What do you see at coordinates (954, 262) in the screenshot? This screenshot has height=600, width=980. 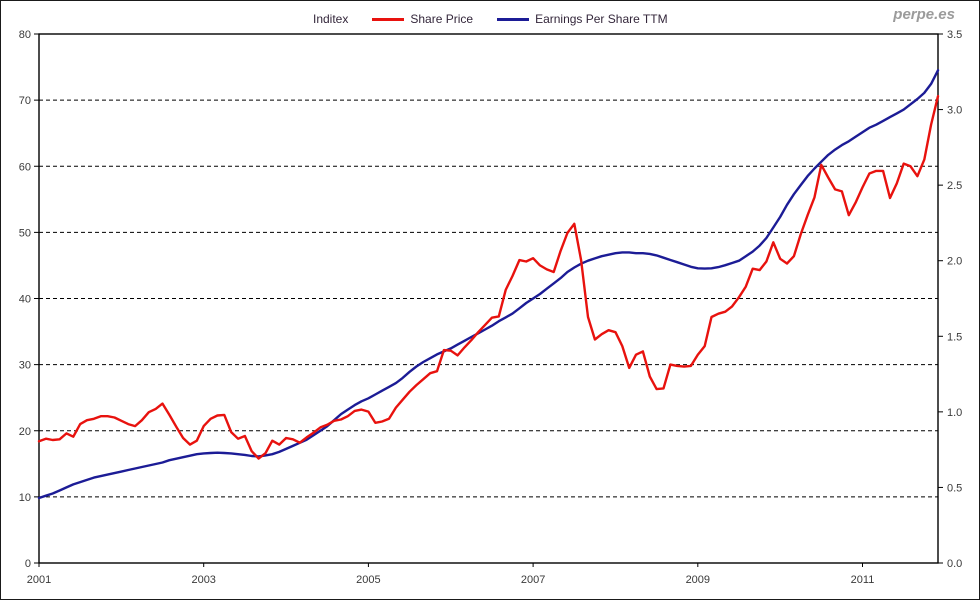 I see `svg-text: 2.0` at bounding box center [954, 262].